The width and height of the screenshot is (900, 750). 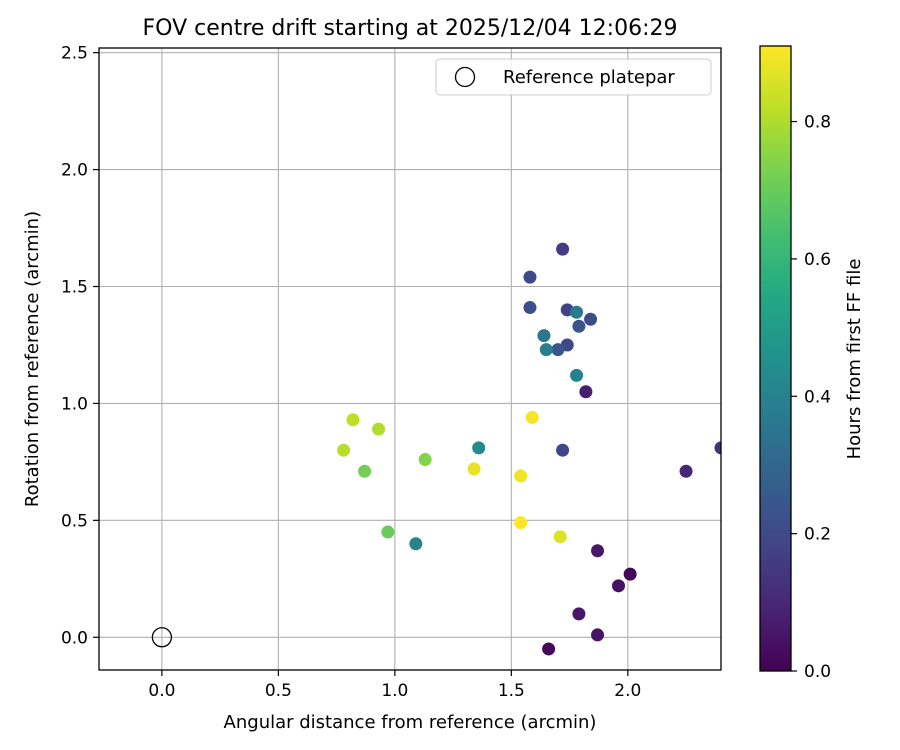 What do you see at coordinates (817, 535) in the screenshot?
I see `colorbar-tick-label: 0.2` at bounding box center [817, 535].